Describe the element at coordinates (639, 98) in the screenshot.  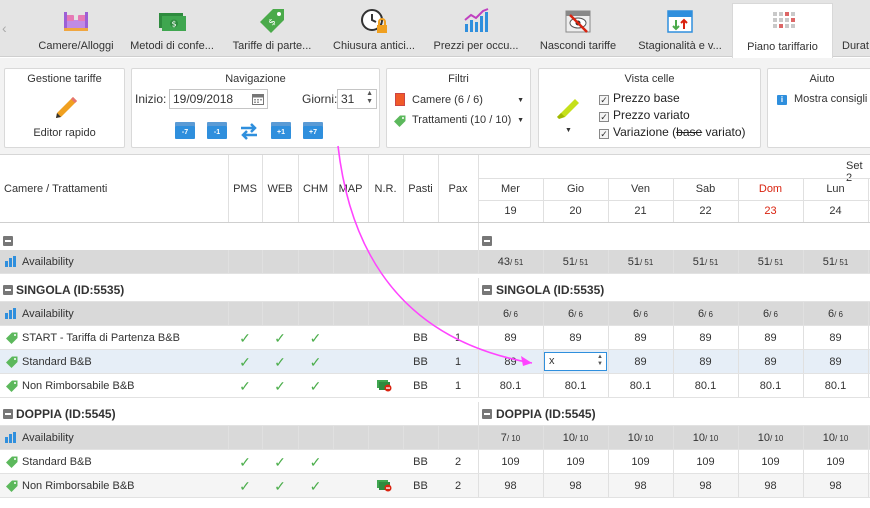
I see `prezzo-base-checkbox: ✓ Prezzo base` at that location.